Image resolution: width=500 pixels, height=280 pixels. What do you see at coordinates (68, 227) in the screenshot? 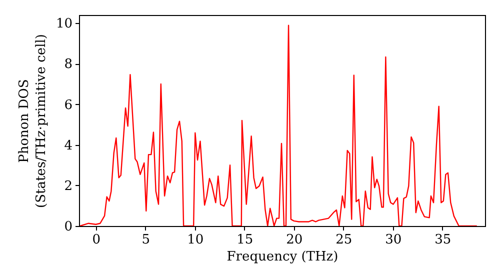
I see `y-tick-label: 0` at bounding box center [68, 227].